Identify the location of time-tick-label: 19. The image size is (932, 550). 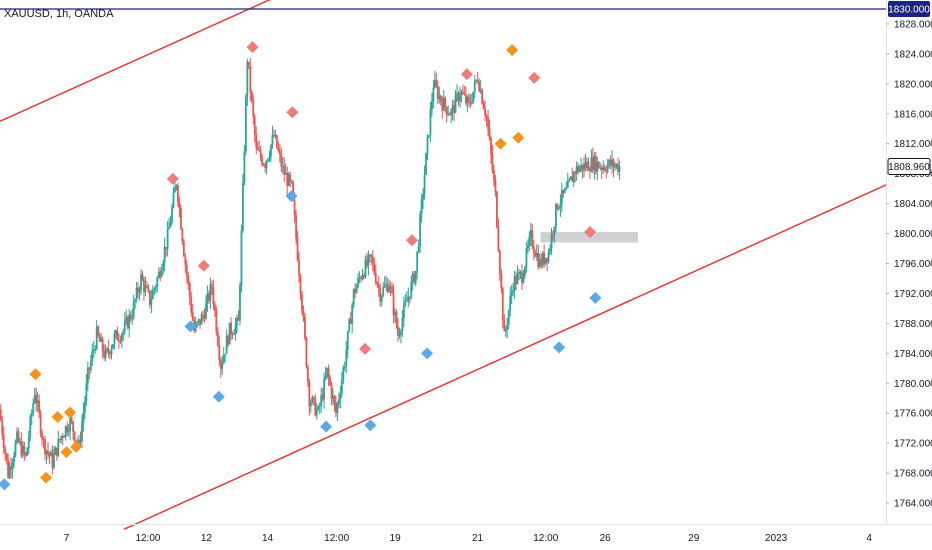
(396, 538).